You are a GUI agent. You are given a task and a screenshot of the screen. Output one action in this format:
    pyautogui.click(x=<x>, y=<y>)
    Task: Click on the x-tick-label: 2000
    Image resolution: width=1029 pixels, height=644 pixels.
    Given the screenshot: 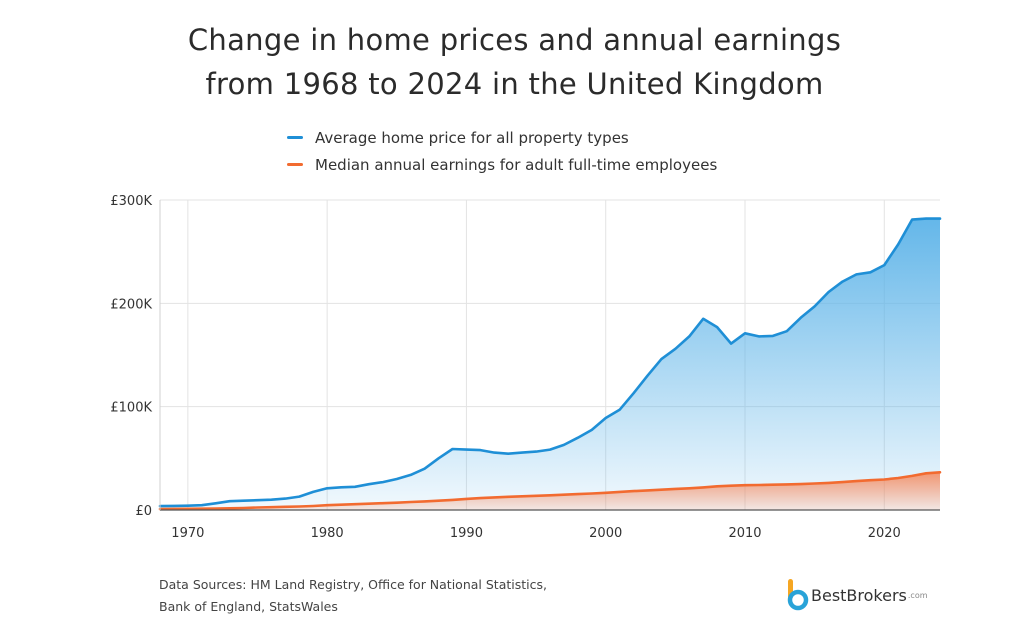 What is the action you would take?
    pyautogui.click(x=605, y=533)
    